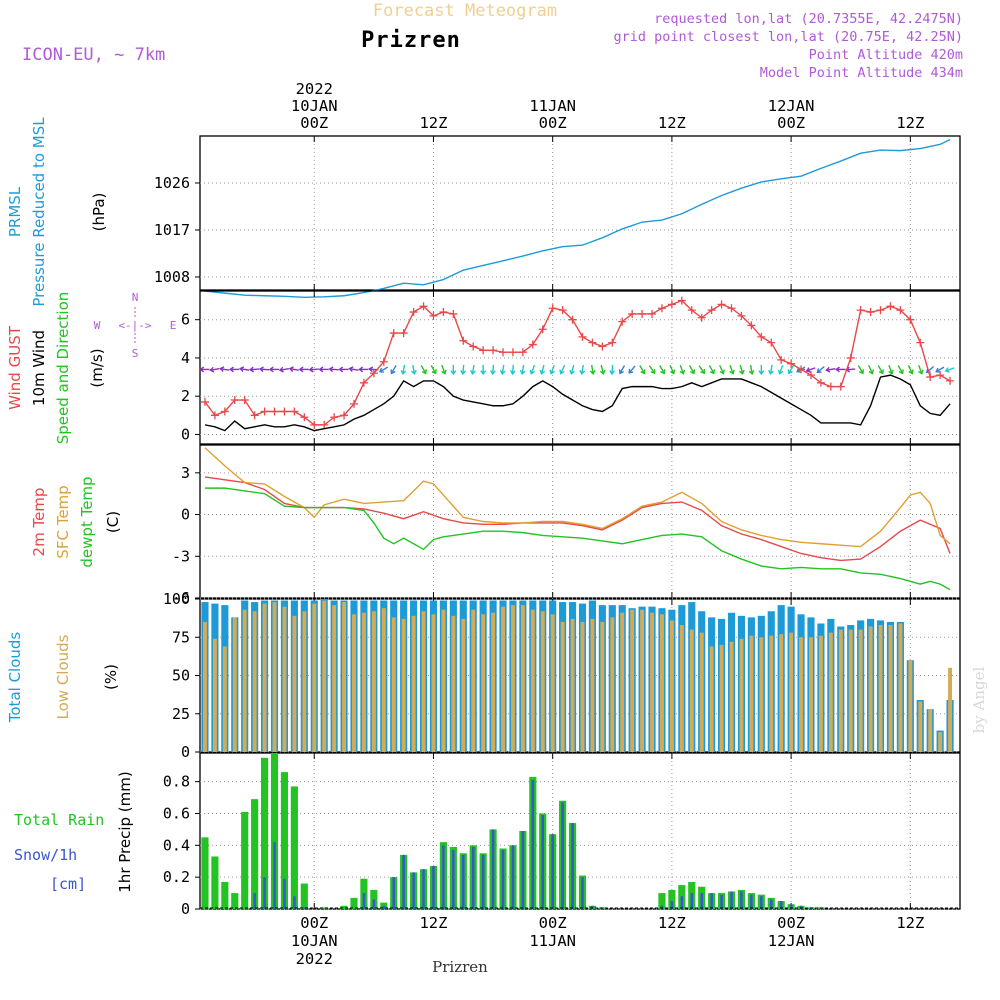  What do you see at coordinates (181, 637) in the screenshot?
I see `y-tick-label: 75` at bounding box center [181, 637].